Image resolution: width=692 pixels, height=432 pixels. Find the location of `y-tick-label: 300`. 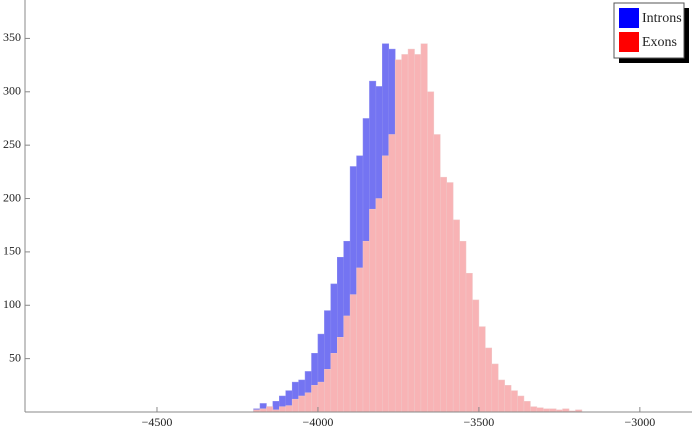

y-tick-label: 300 is located at coordinates (12, 91).